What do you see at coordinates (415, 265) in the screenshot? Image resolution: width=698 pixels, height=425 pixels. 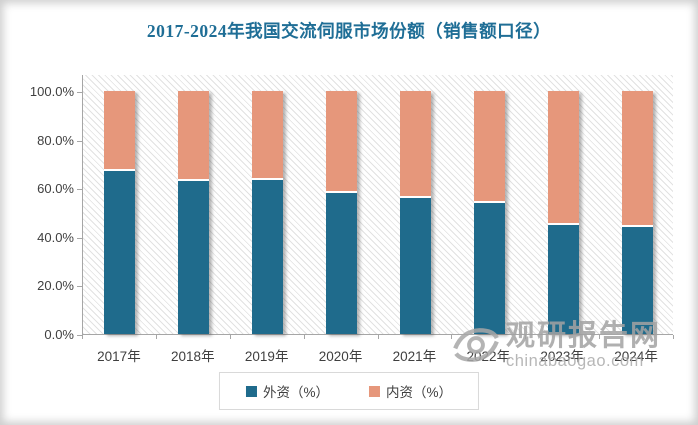 I see `bar-segment-外资（%）-2021年` at bounding box center [415, 265].